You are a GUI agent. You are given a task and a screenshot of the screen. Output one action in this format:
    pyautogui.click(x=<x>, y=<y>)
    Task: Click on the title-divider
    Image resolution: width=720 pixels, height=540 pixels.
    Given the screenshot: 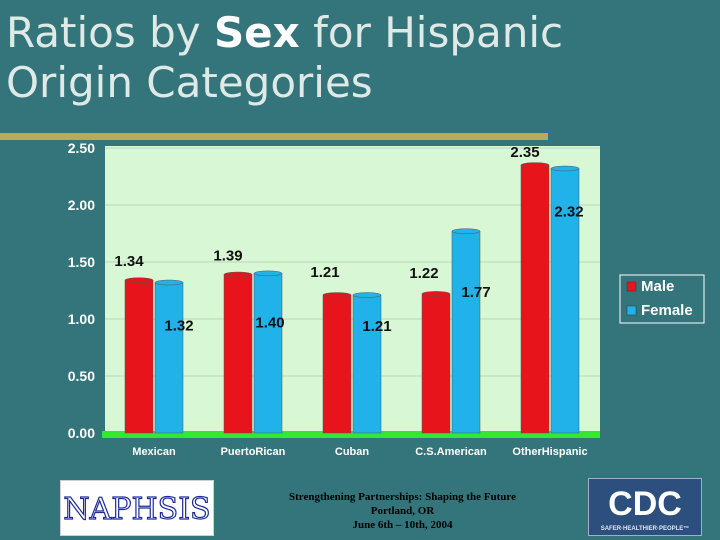 What is the action you would take?
    pyautogui.click(x=274, y=136)
    